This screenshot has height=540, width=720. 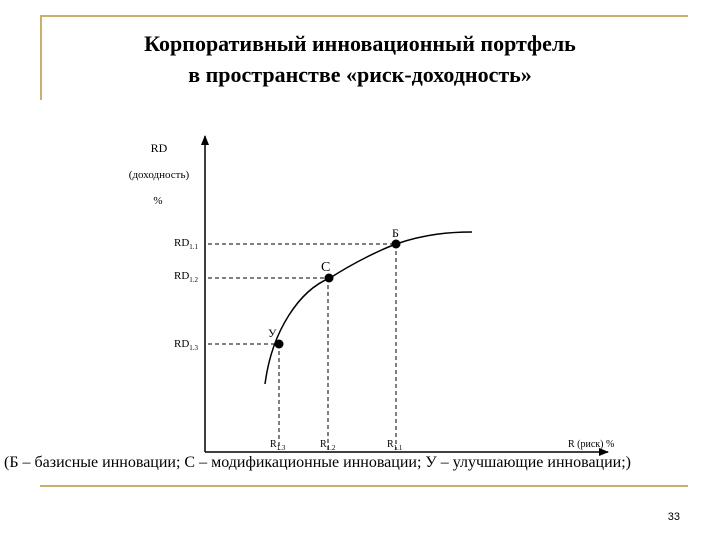 What do you see at coordinates (364, 486) in the screenshot?
I see `bottom-rule` at bounding box center [364, 486].